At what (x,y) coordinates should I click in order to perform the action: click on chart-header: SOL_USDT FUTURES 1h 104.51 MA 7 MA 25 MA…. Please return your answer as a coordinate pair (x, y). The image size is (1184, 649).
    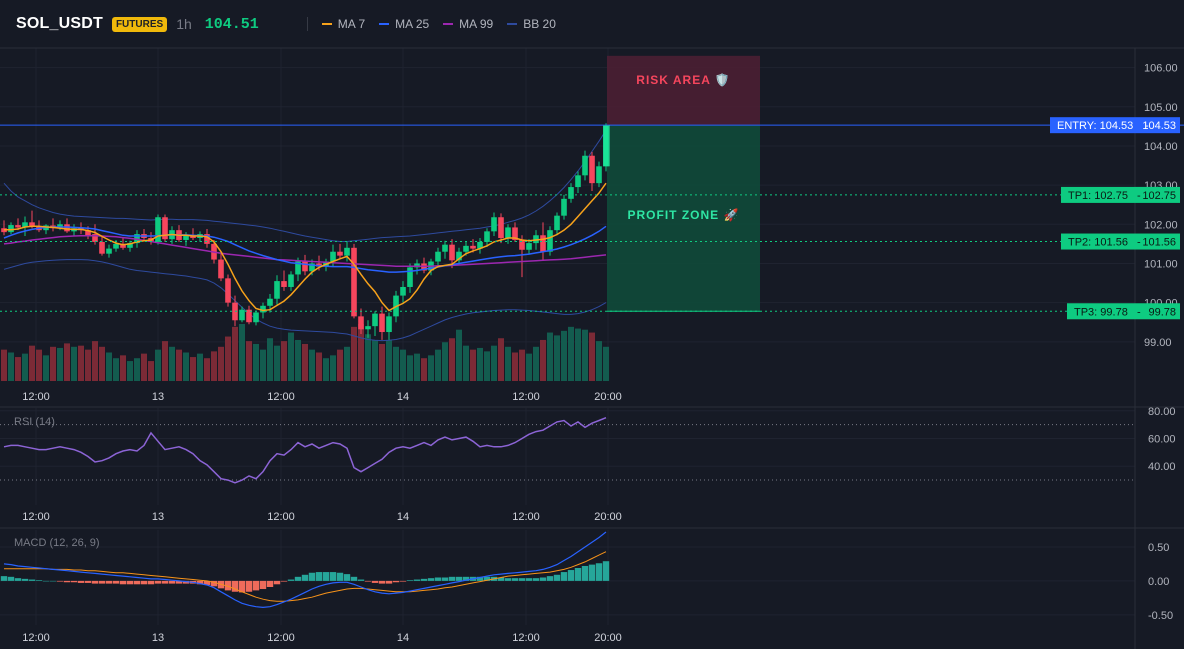
    Looking at the image, I should click on (592, 24).